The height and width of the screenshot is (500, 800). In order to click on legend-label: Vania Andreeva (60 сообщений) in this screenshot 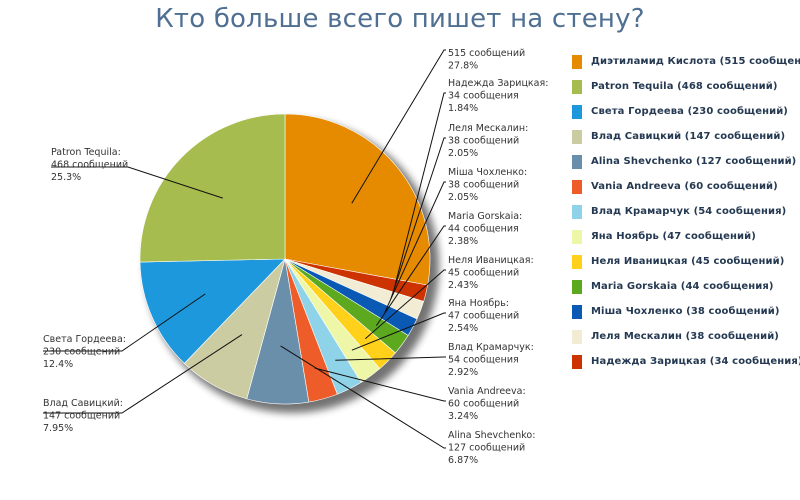, I will do `click(684, 186)`.